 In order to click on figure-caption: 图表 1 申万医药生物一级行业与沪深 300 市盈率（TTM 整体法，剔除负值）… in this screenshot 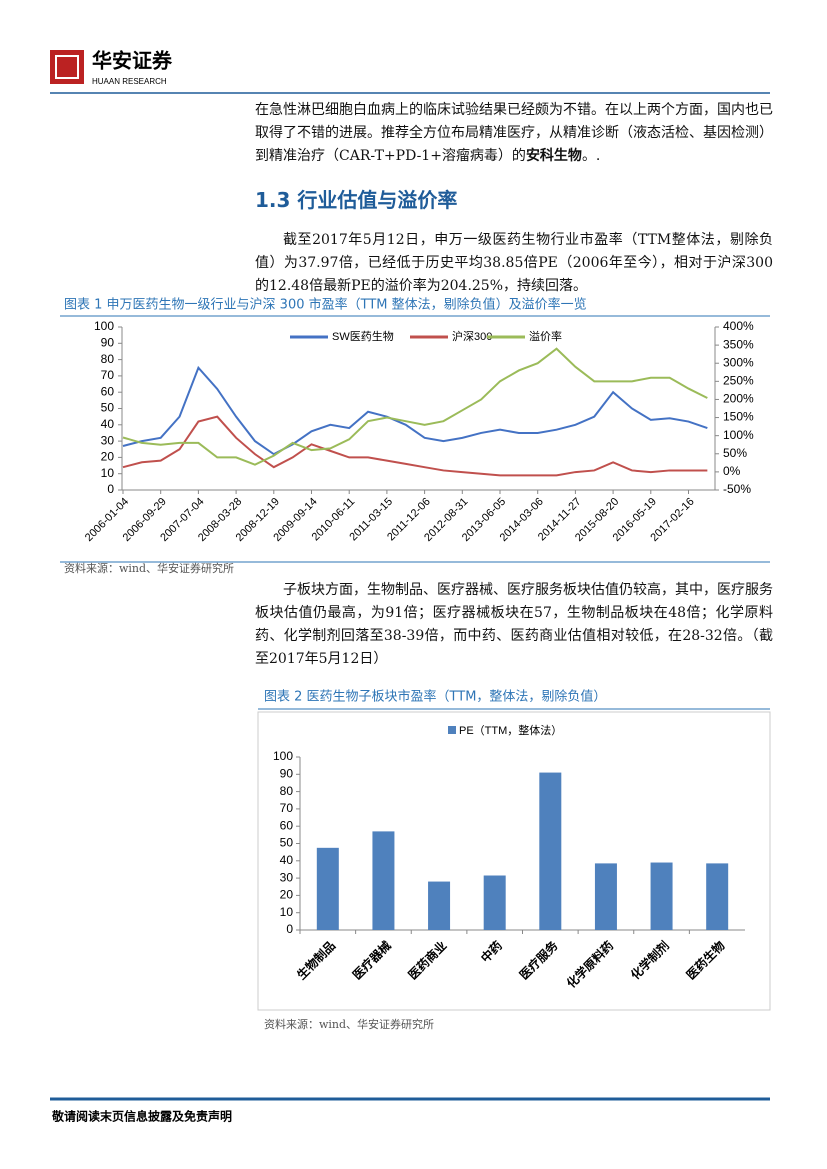, I will do `click(325, 305)`.